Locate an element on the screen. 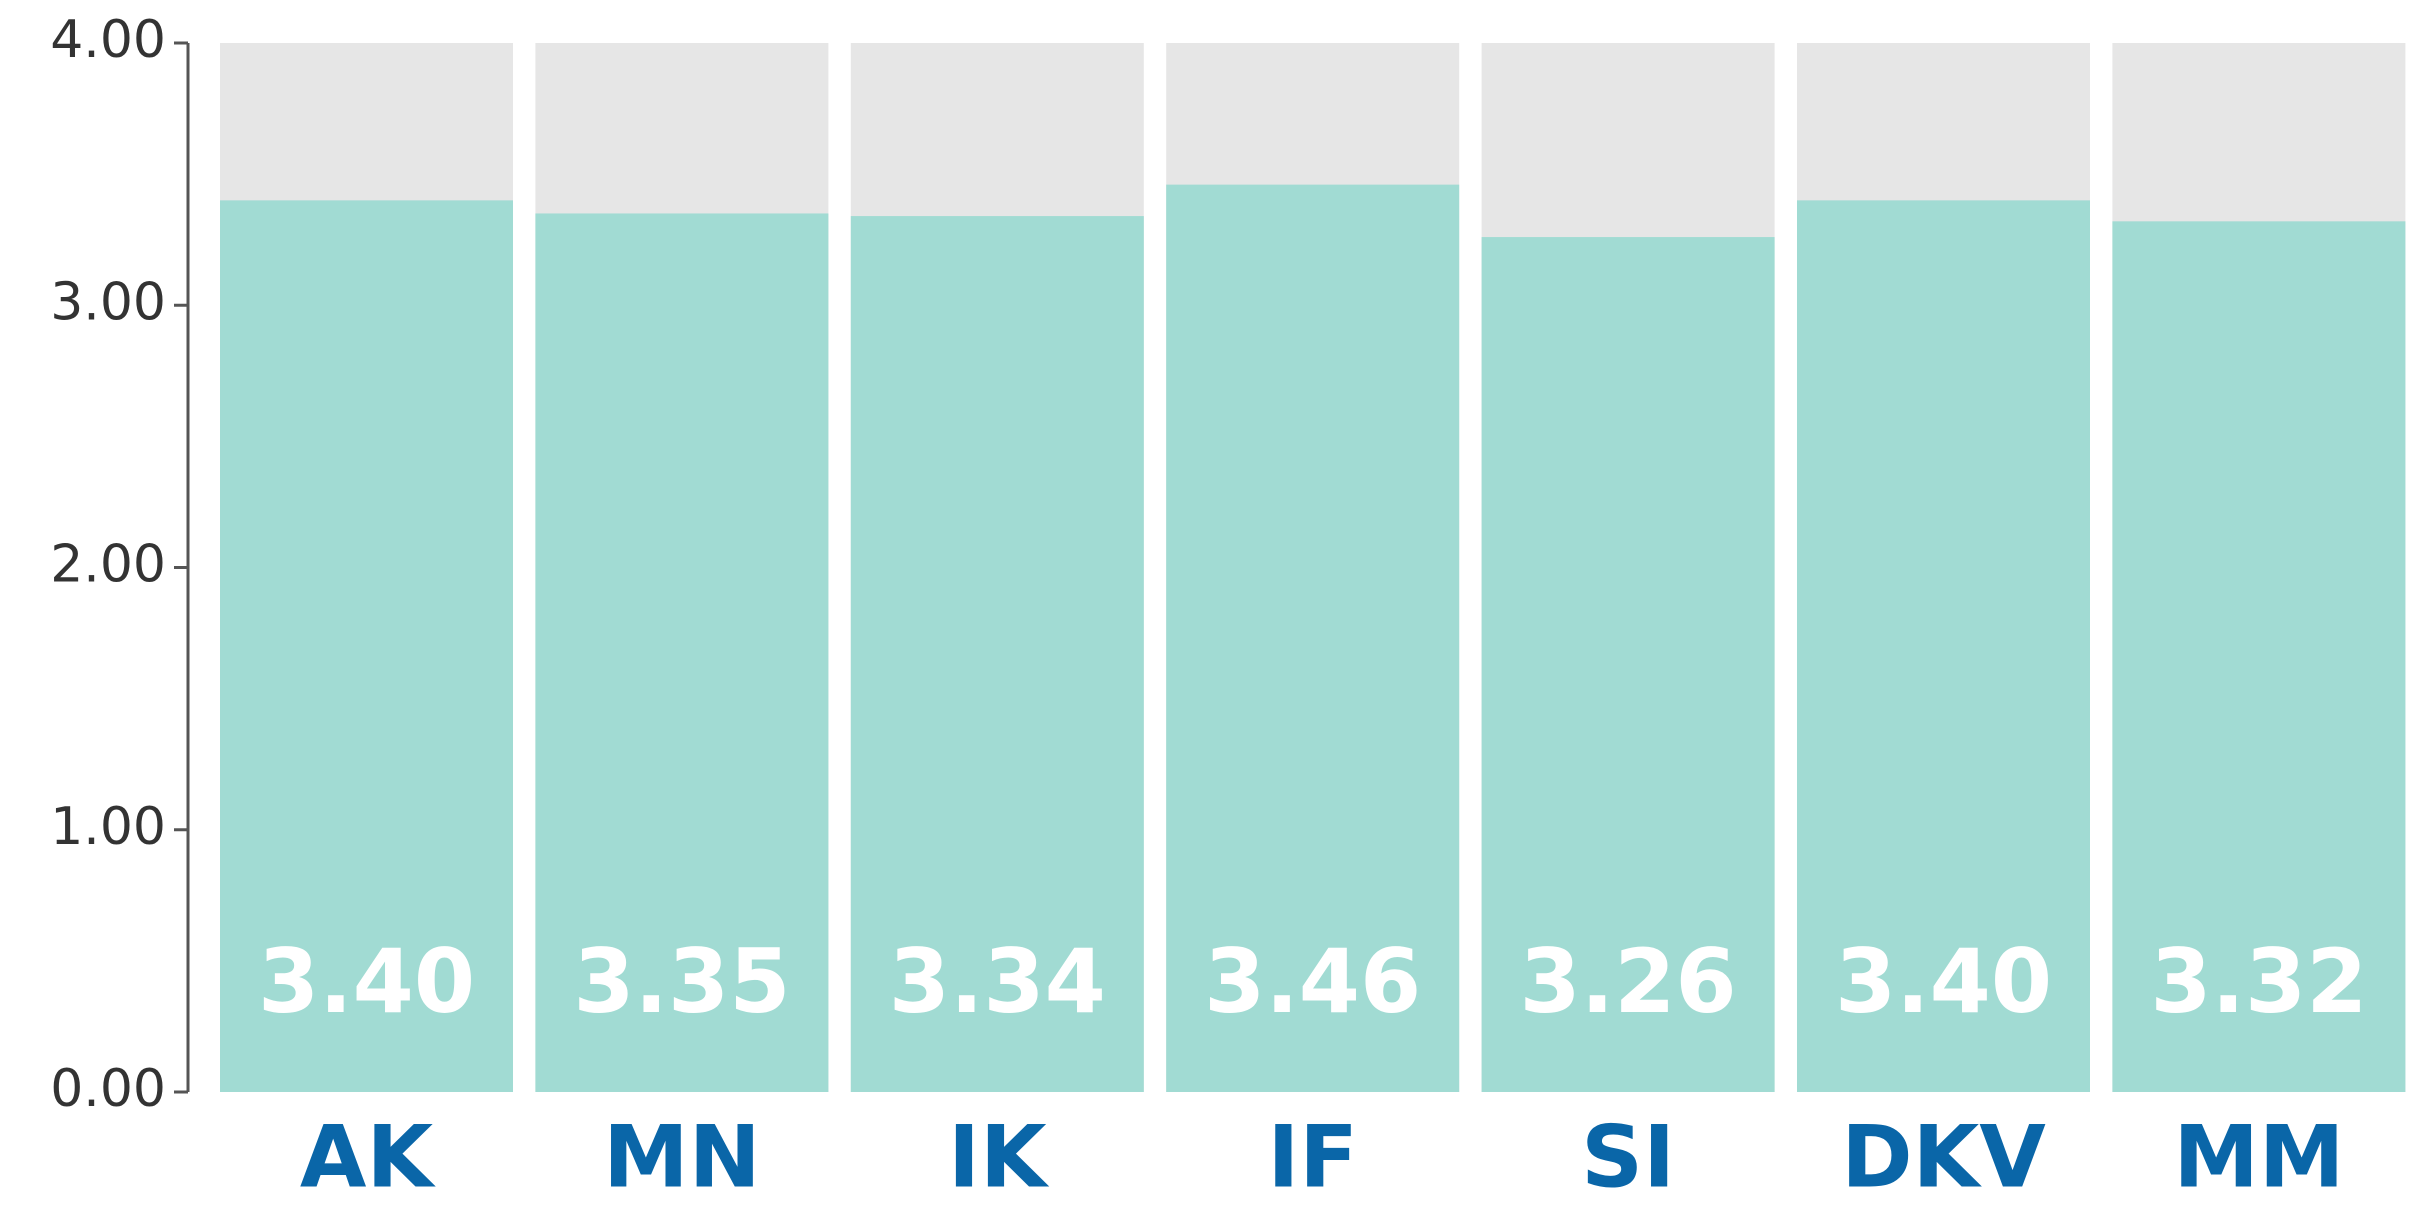 Image resolution: width=2418 pixels, height=1207 pixels. y-tick-label: 4.00 is located at coordinates (108, 40).